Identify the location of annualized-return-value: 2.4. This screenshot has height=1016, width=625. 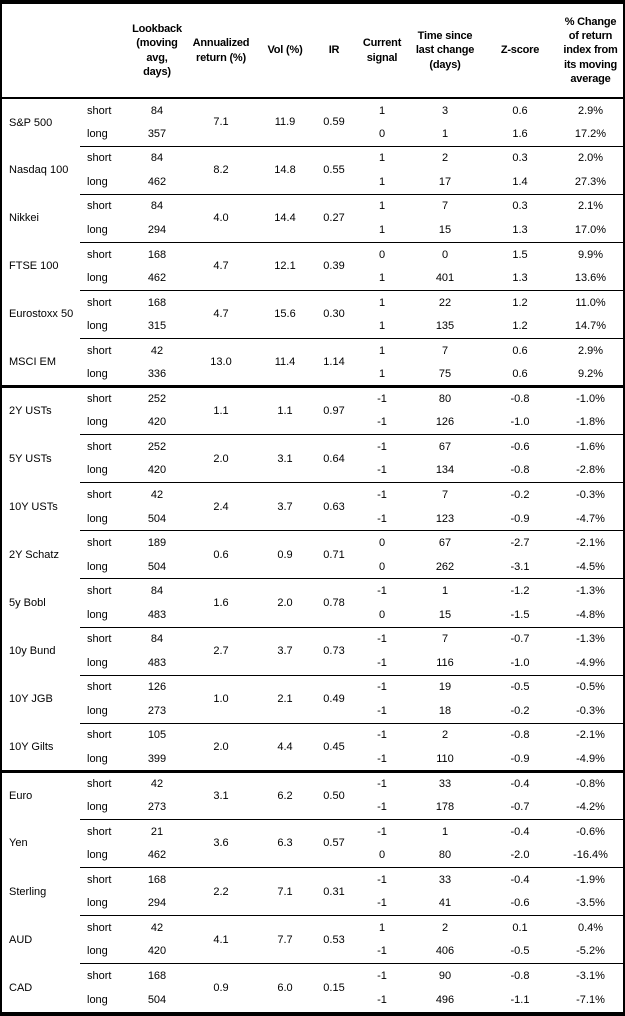
(221, 506).